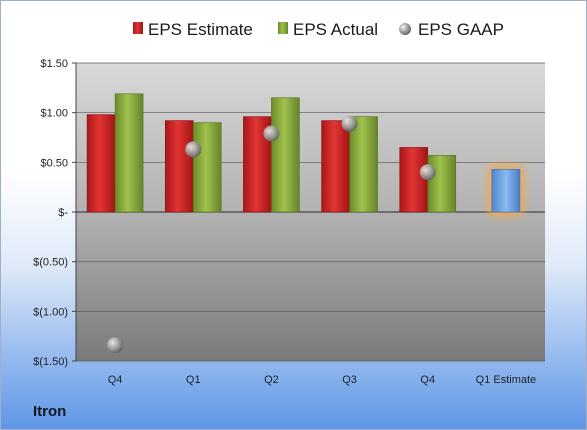  I want to click on legend: EPS Estimate EPS Actual EPS GAAP, so click(318, 29).